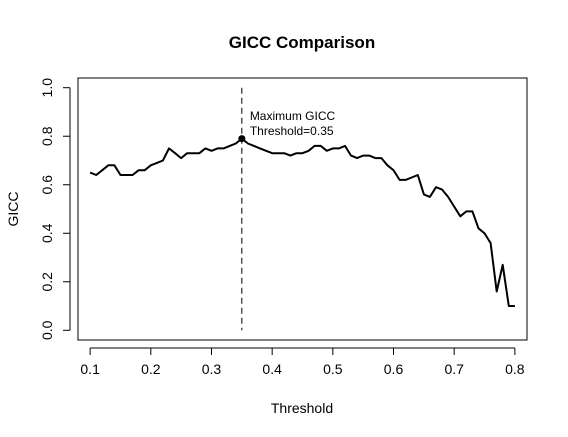  I want to click on x-tick-label: 0.4, so click(272, 369).